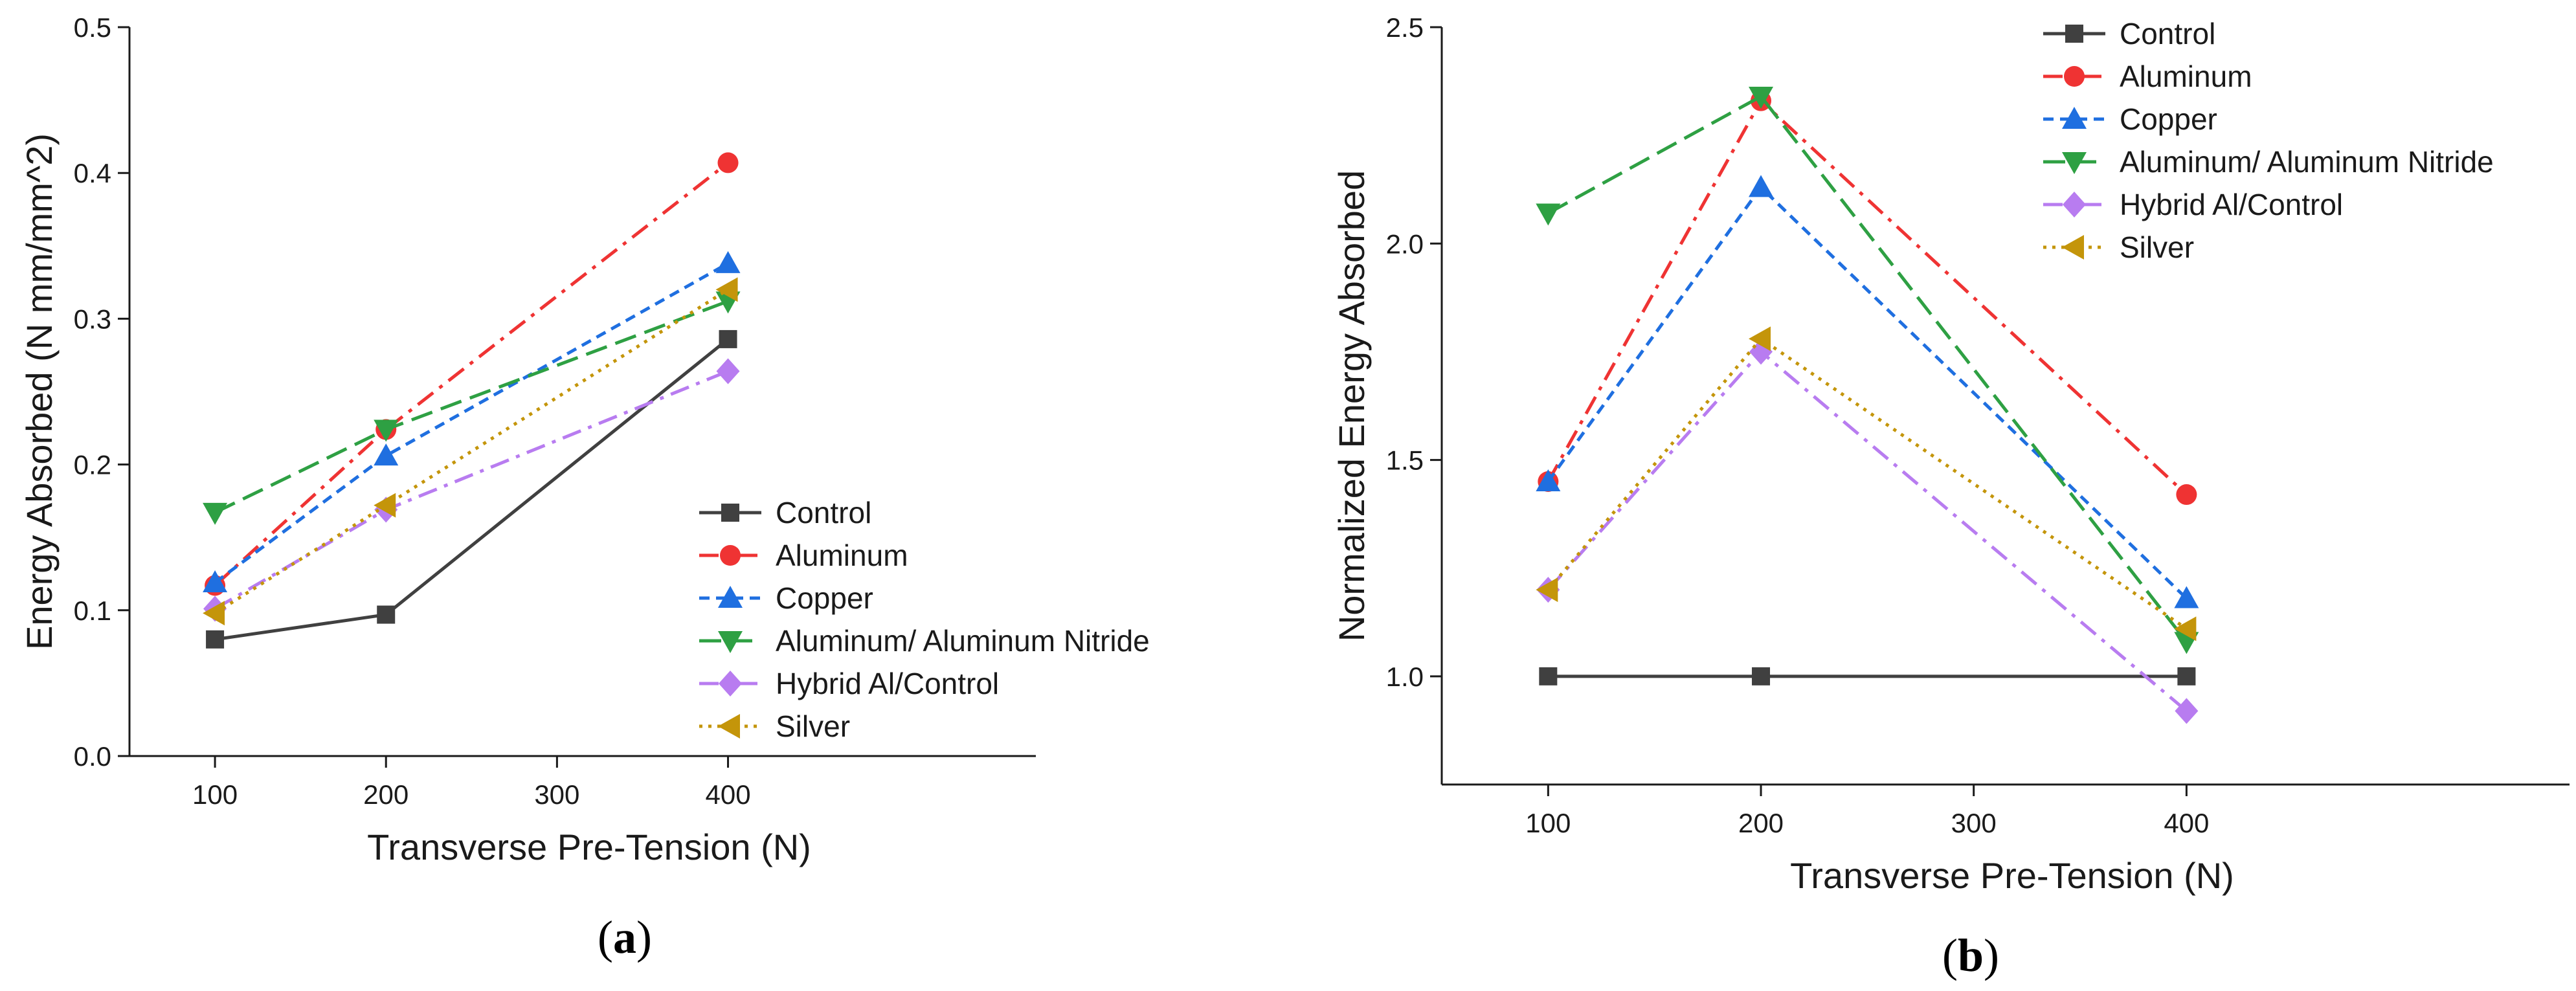  I want to click on y-axis-title: Normalized Energy Absorbed, so click(1351, 405).